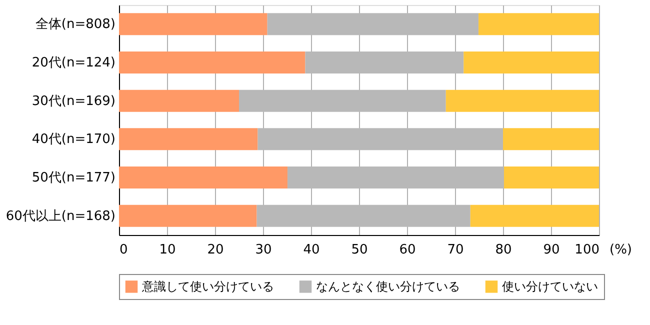  Describe the element at coordinates (74, 101) in the screenshot. I see `y-tick-label: 30代(n=169)` at that location.